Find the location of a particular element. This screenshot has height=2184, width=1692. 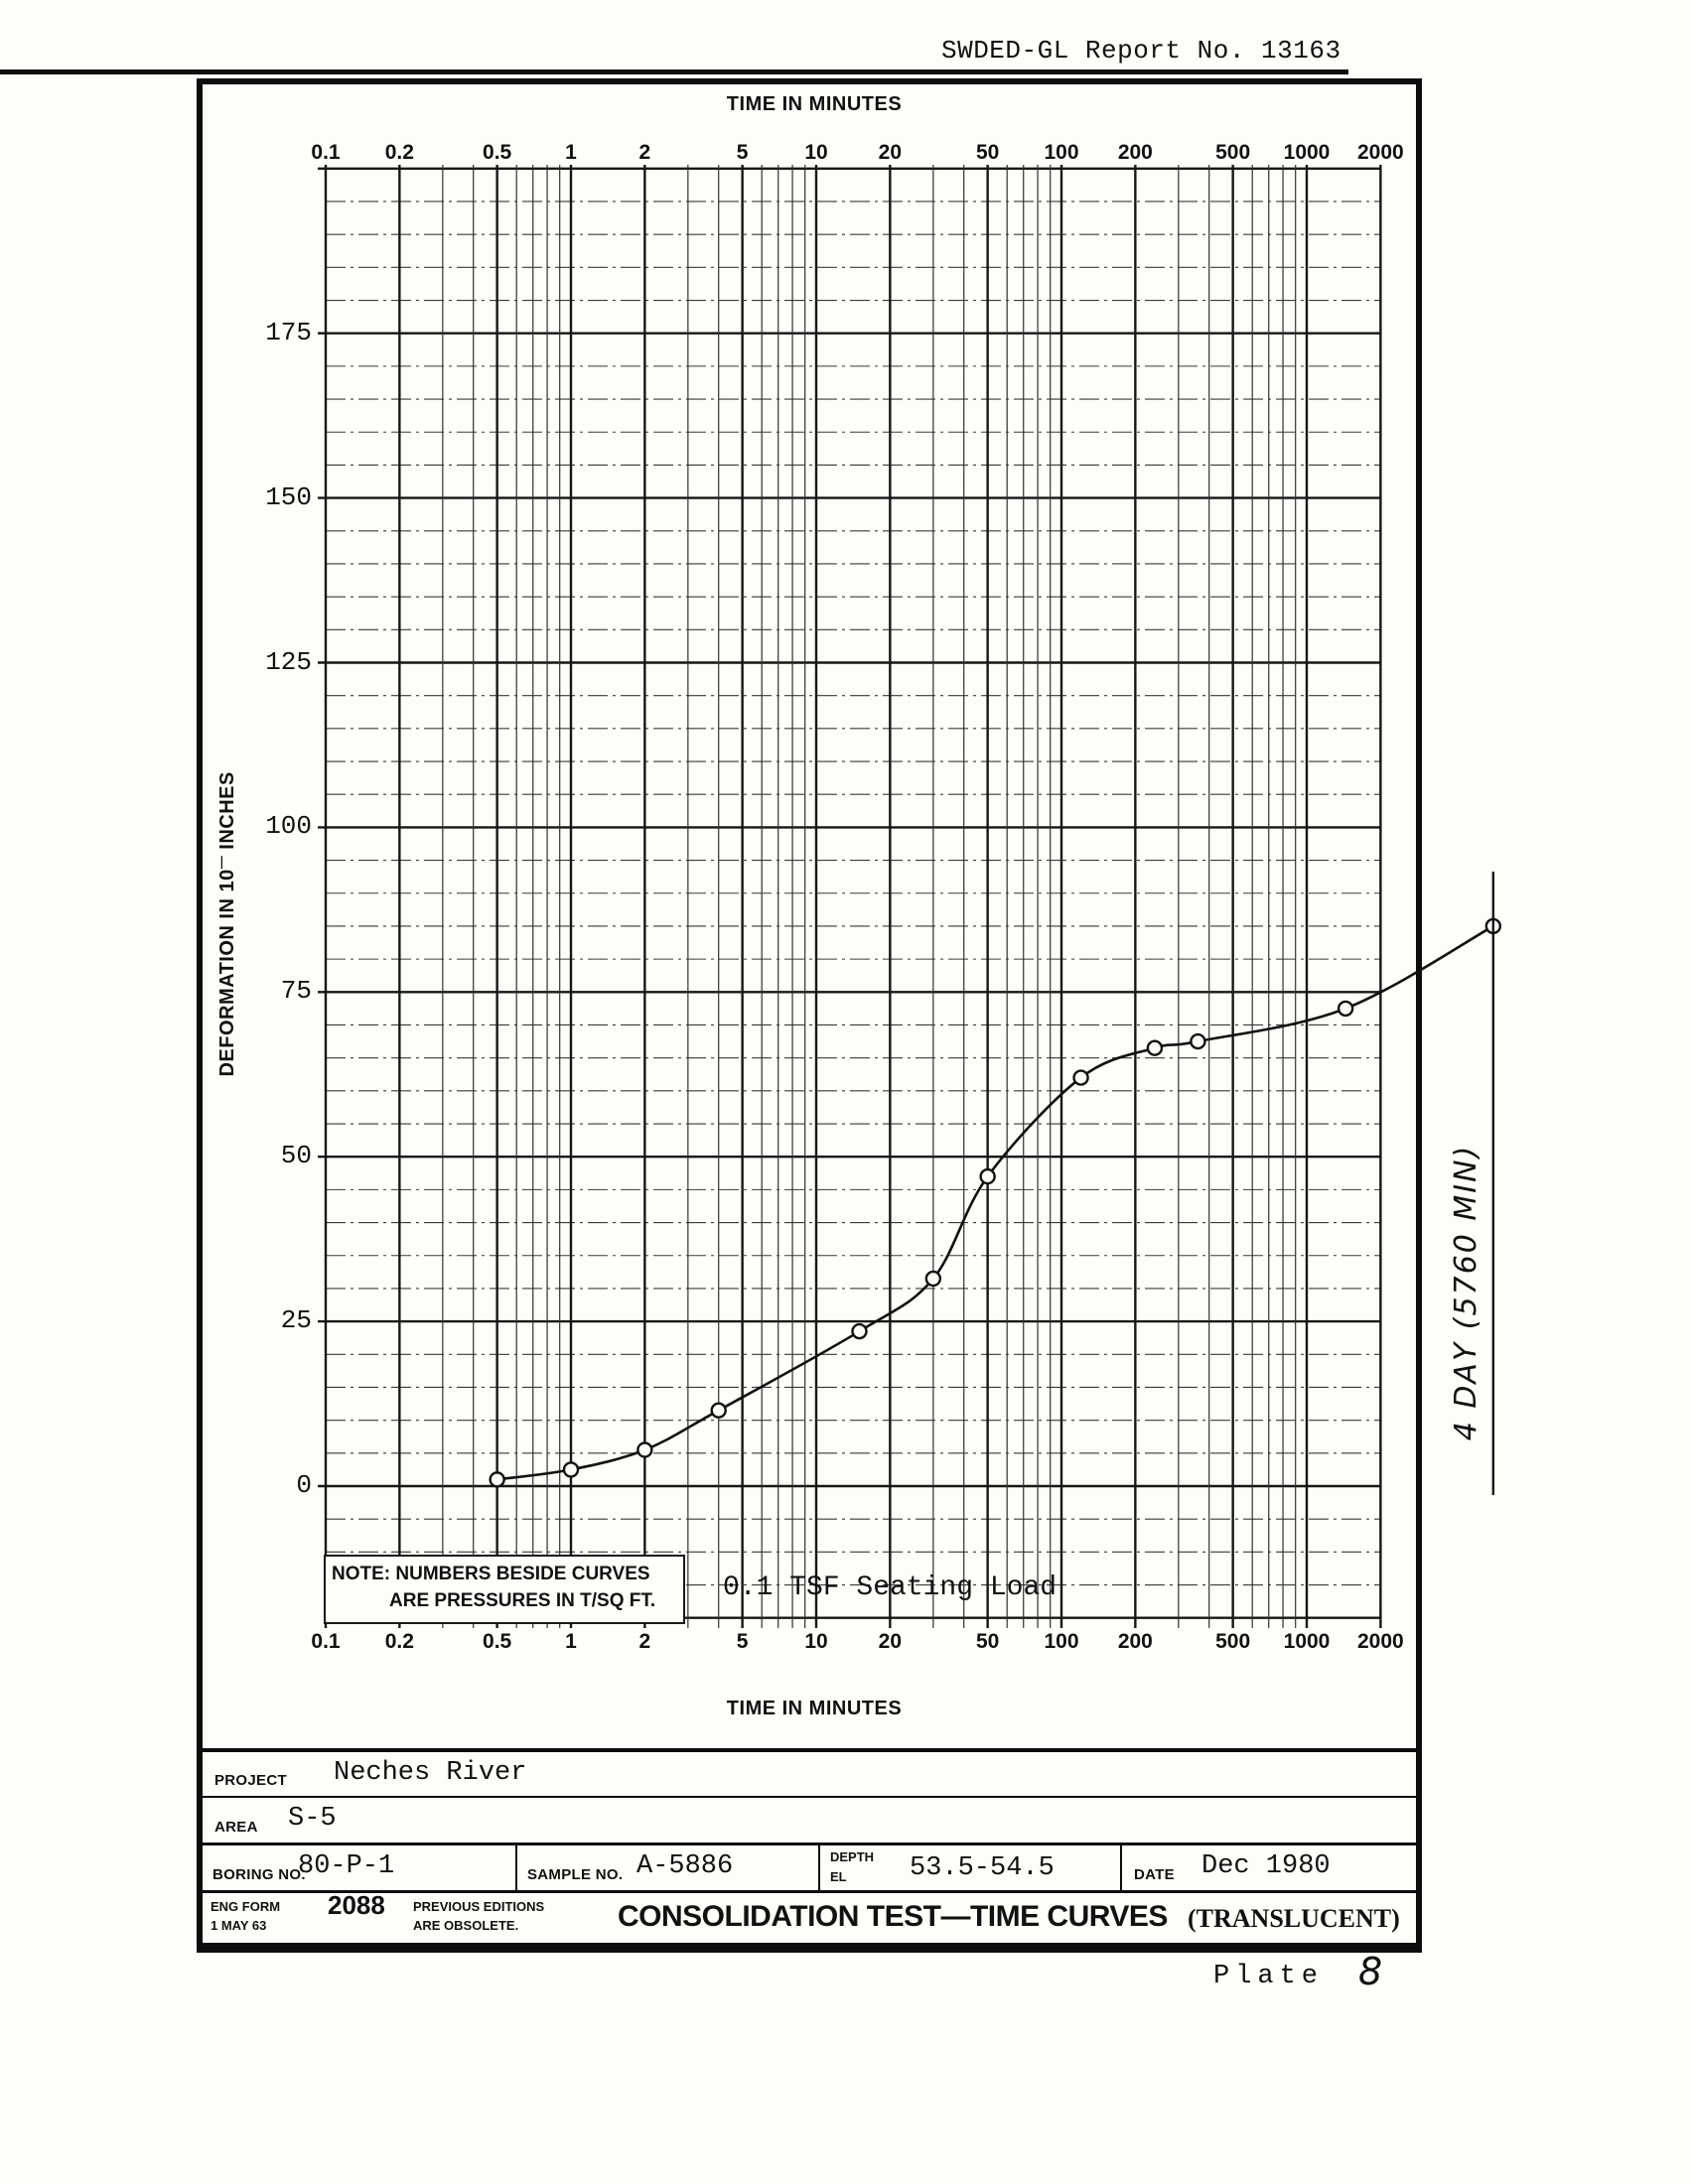

area-label: AREA is located at coordinates (236, 1827).